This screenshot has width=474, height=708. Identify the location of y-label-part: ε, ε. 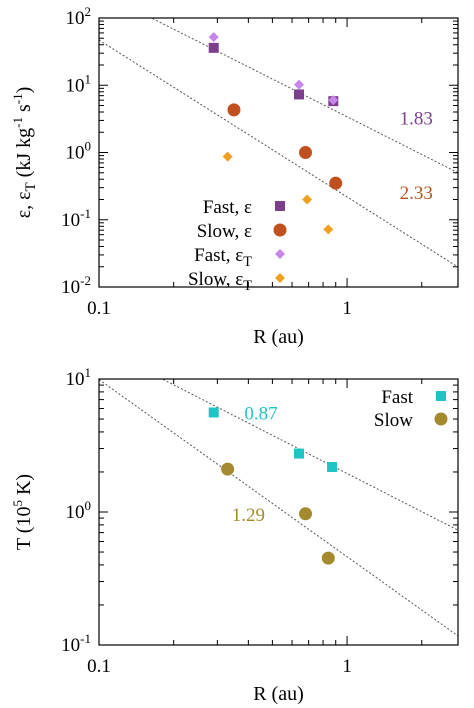
(24, 204).